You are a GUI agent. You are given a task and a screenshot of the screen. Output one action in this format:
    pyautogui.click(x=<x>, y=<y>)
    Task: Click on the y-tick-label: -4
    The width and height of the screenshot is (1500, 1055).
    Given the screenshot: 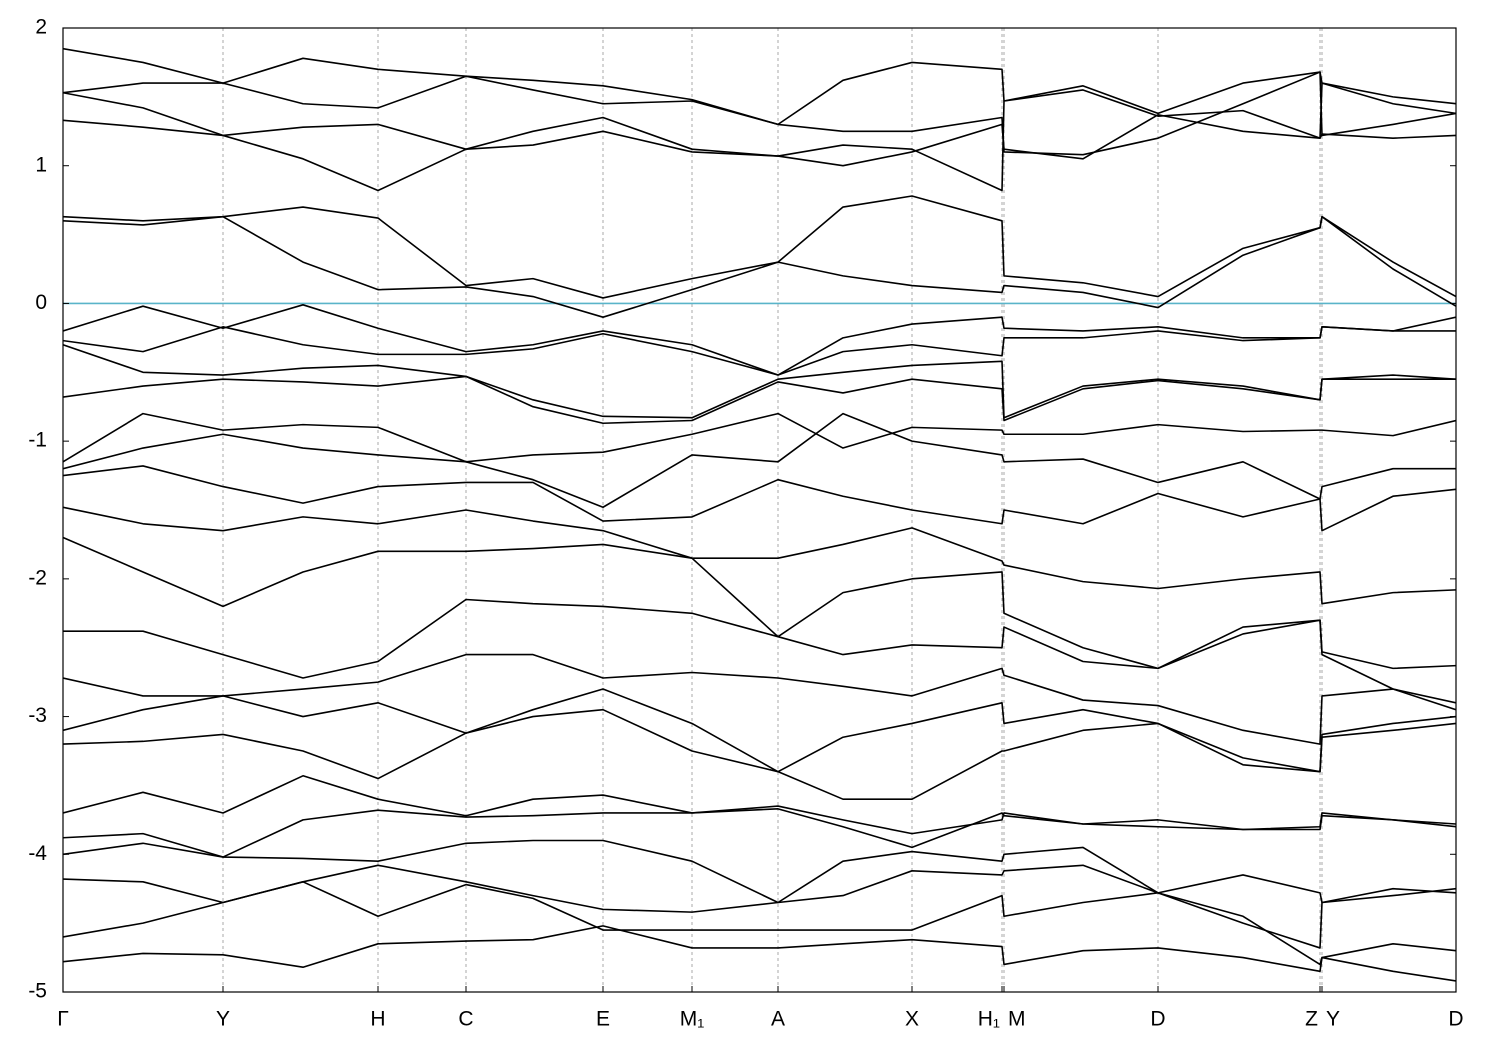 What is the action you would take?
    pyautogui.click(x=37, y=853)
    